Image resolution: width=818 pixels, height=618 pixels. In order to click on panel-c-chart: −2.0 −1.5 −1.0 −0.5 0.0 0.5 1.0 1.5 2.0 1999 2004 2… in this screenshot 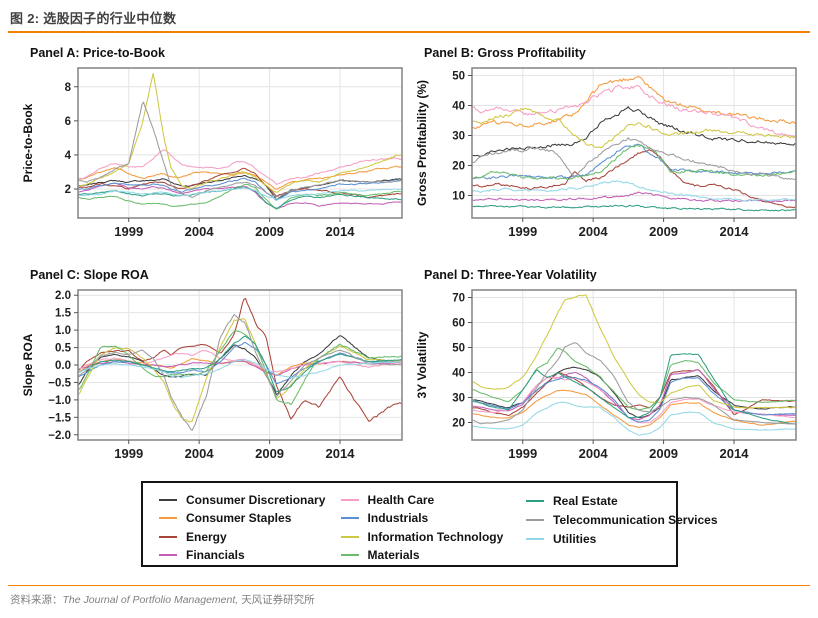, I will do `click(212, 375)`.